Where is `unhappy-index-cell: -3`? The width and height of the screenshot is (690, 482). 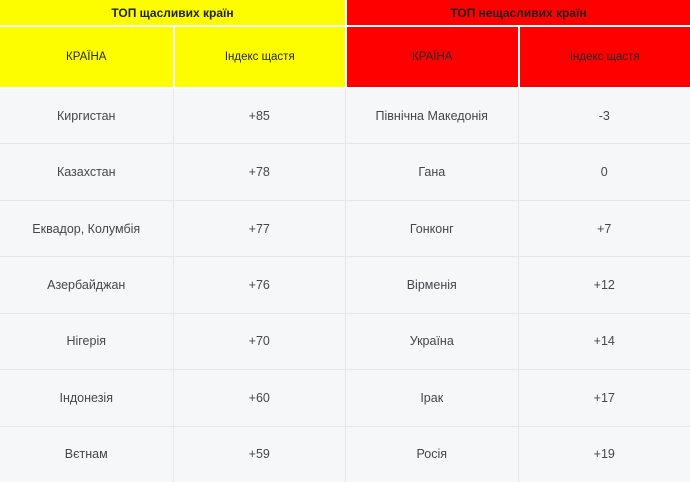
unhappy-index-cell: -3 is located at coordinates (603, 115).